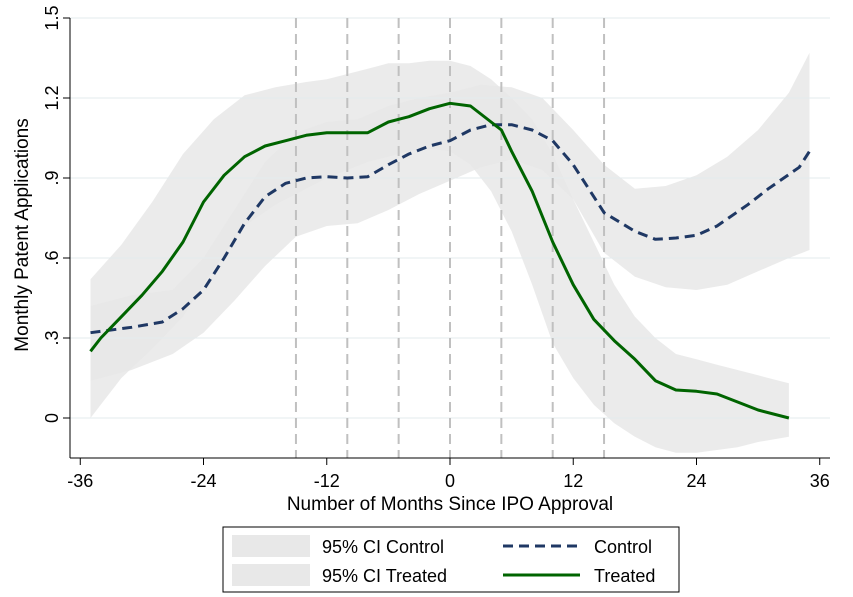  What do you see at coordinates (80, 481) in the screenshot?
I see `x-tick-label: -36` at bounding box center [80, 481].